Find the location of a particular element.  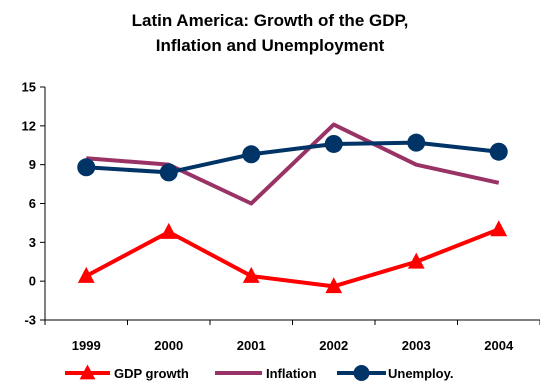

legend-marker-unemploy is located at coordinates (361, 373).